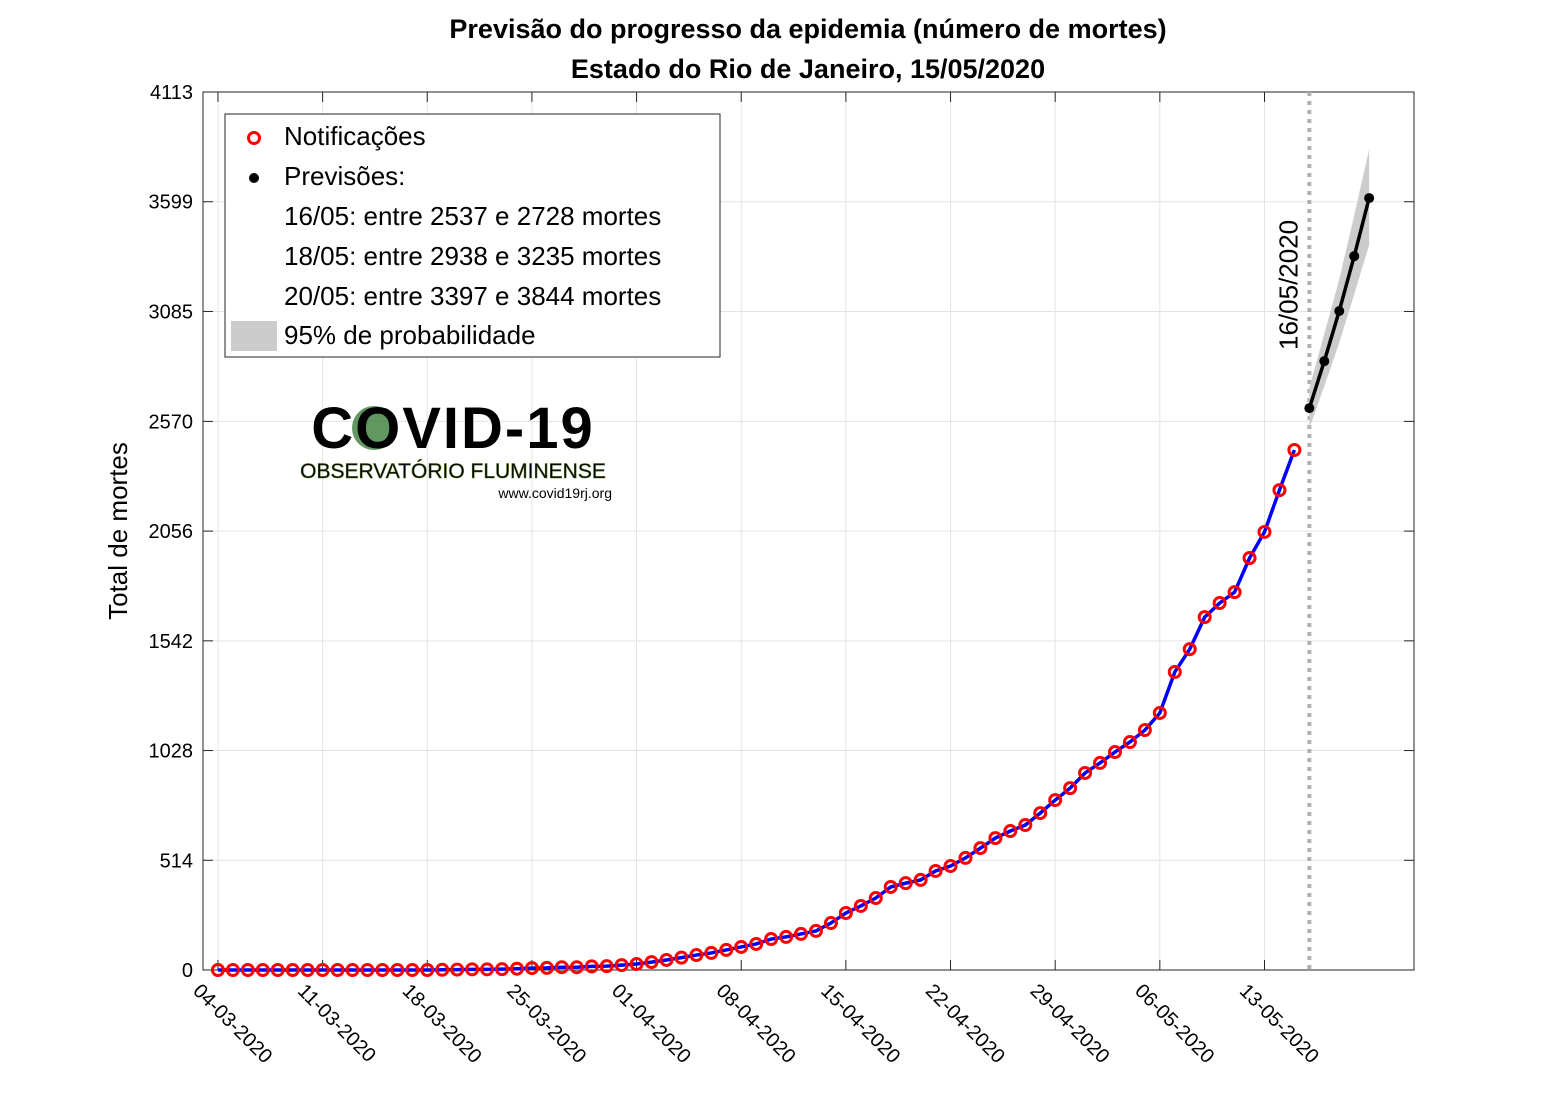 This screenshot has width=1563, height=1094. What do you see at coordinates (355, 136) in the screenshot?
I see `legend-label: Notificações` at bounding box center [355, 136].